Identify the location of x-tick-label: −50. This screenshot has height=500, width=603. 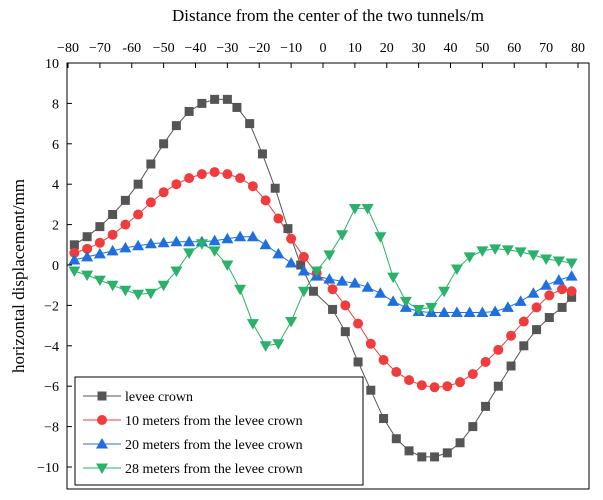
(164, 48).